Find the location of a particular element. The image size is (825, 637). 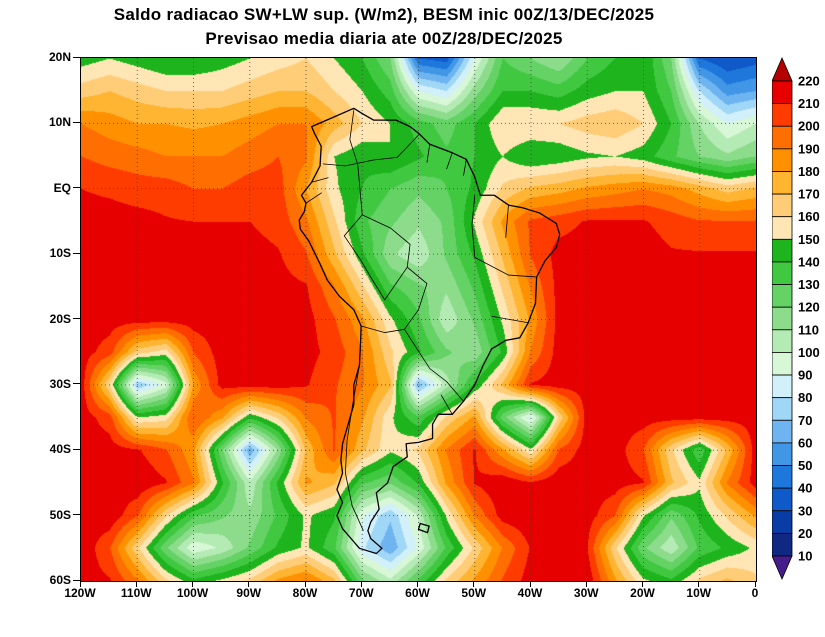

lat-tick-label: 40S is located at coordinates (60, 449).